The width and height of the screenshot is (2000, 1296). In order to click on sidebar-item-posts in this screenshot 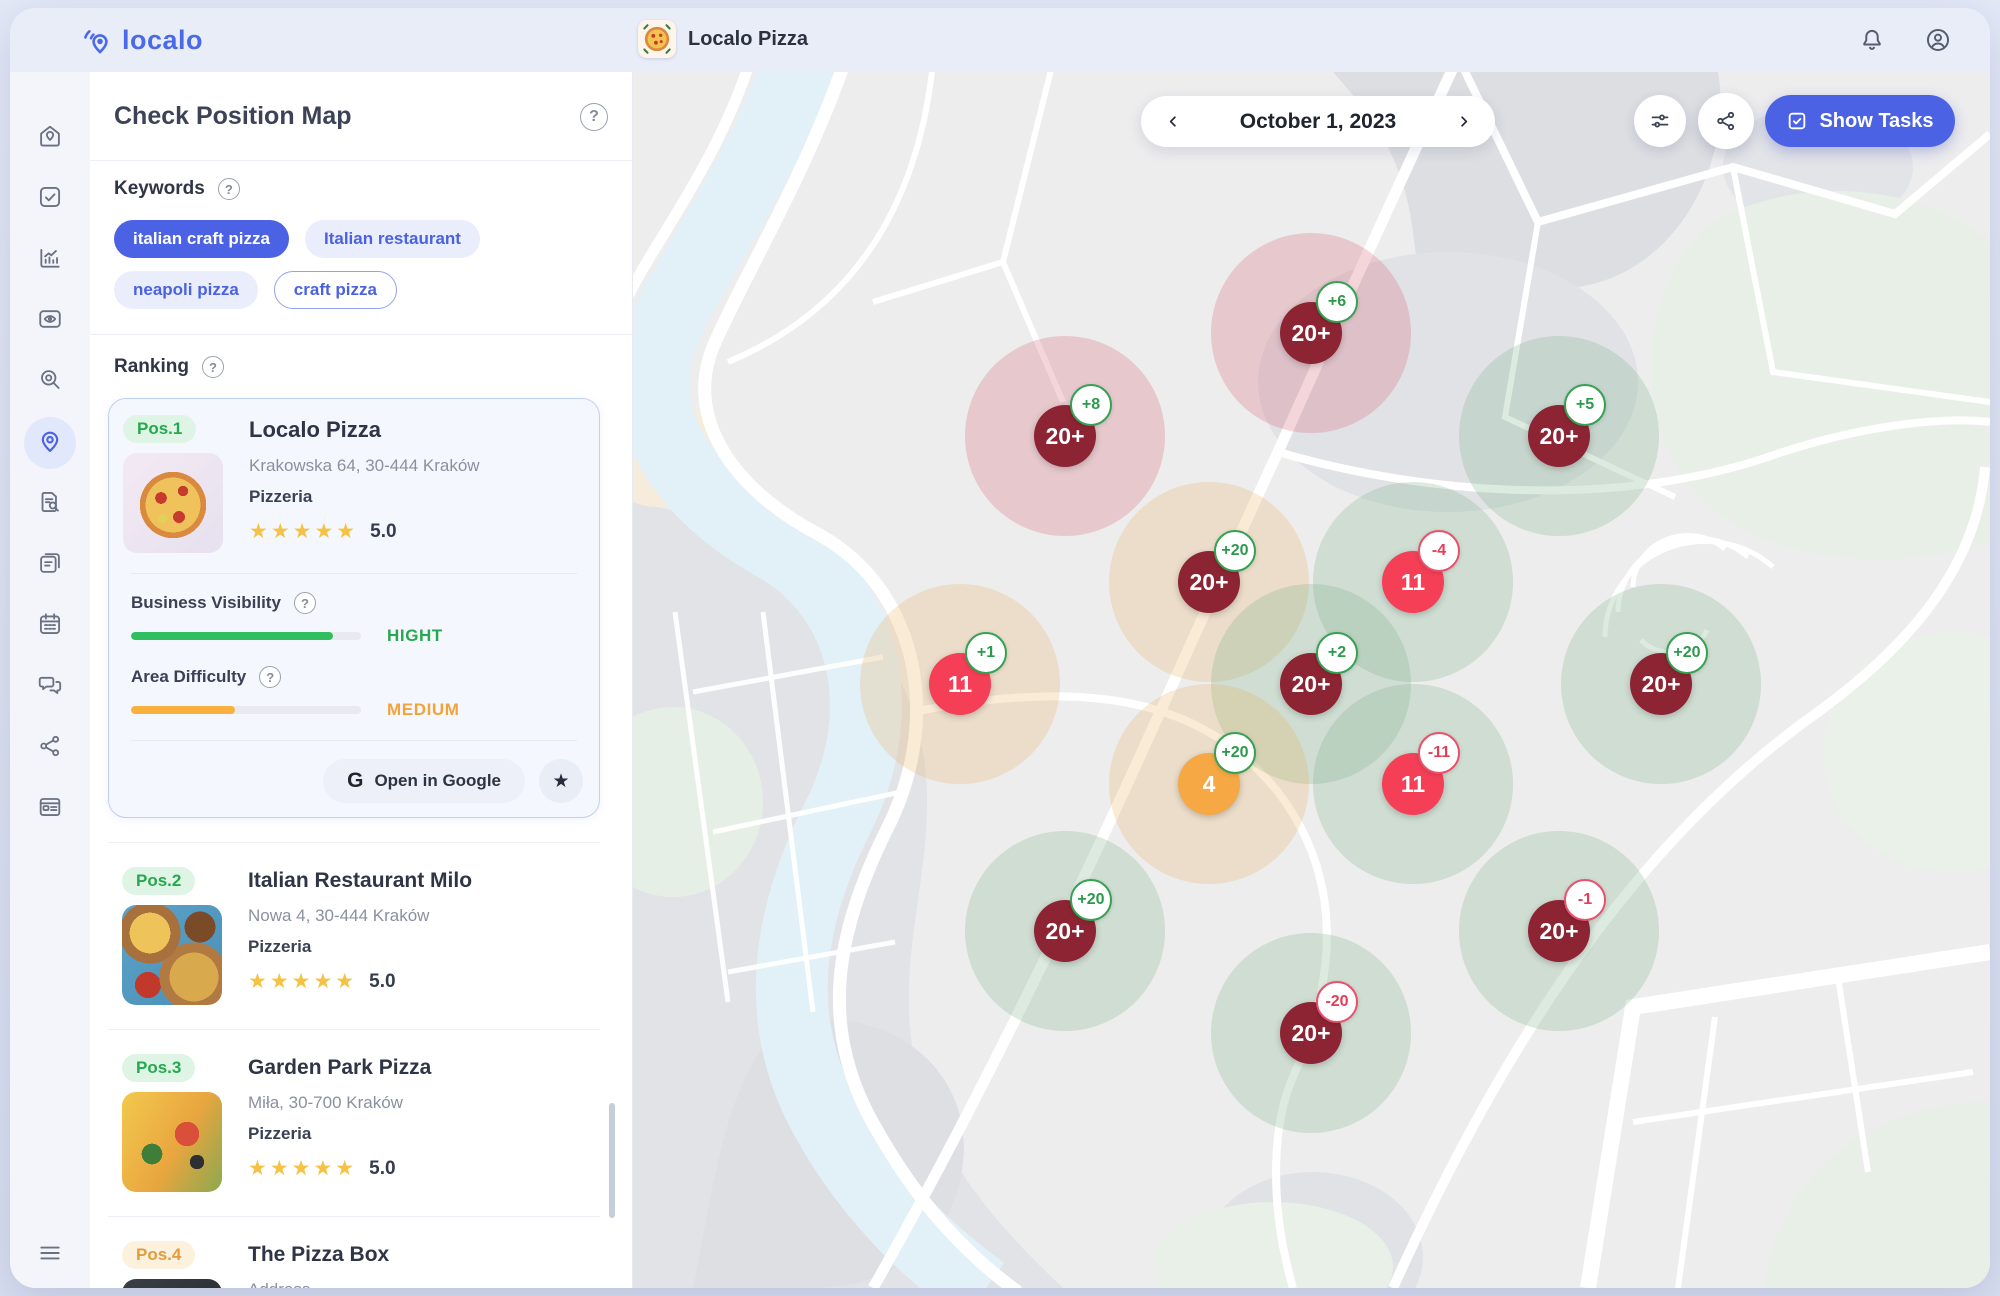, I will do `click(50, 565)`.